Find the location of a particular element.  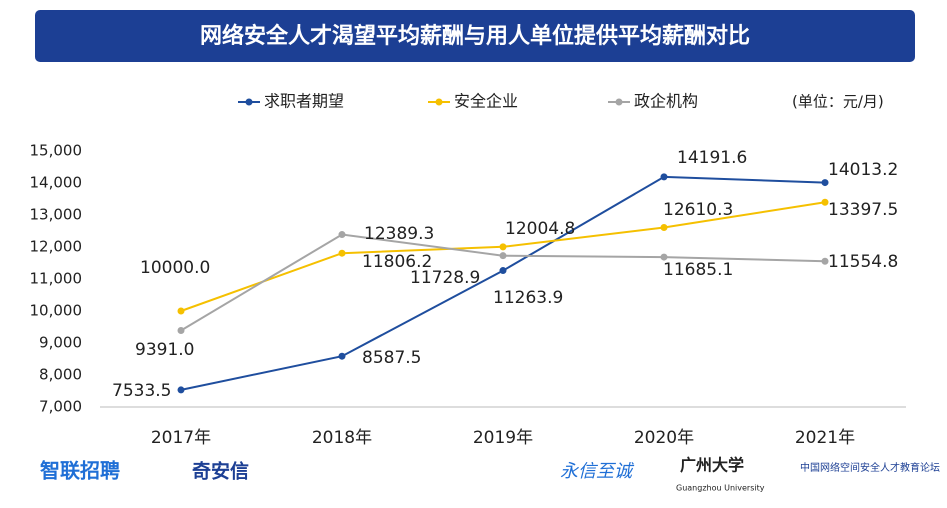

unit-note: (单位：元/月) is located at coordinates (838, 102).